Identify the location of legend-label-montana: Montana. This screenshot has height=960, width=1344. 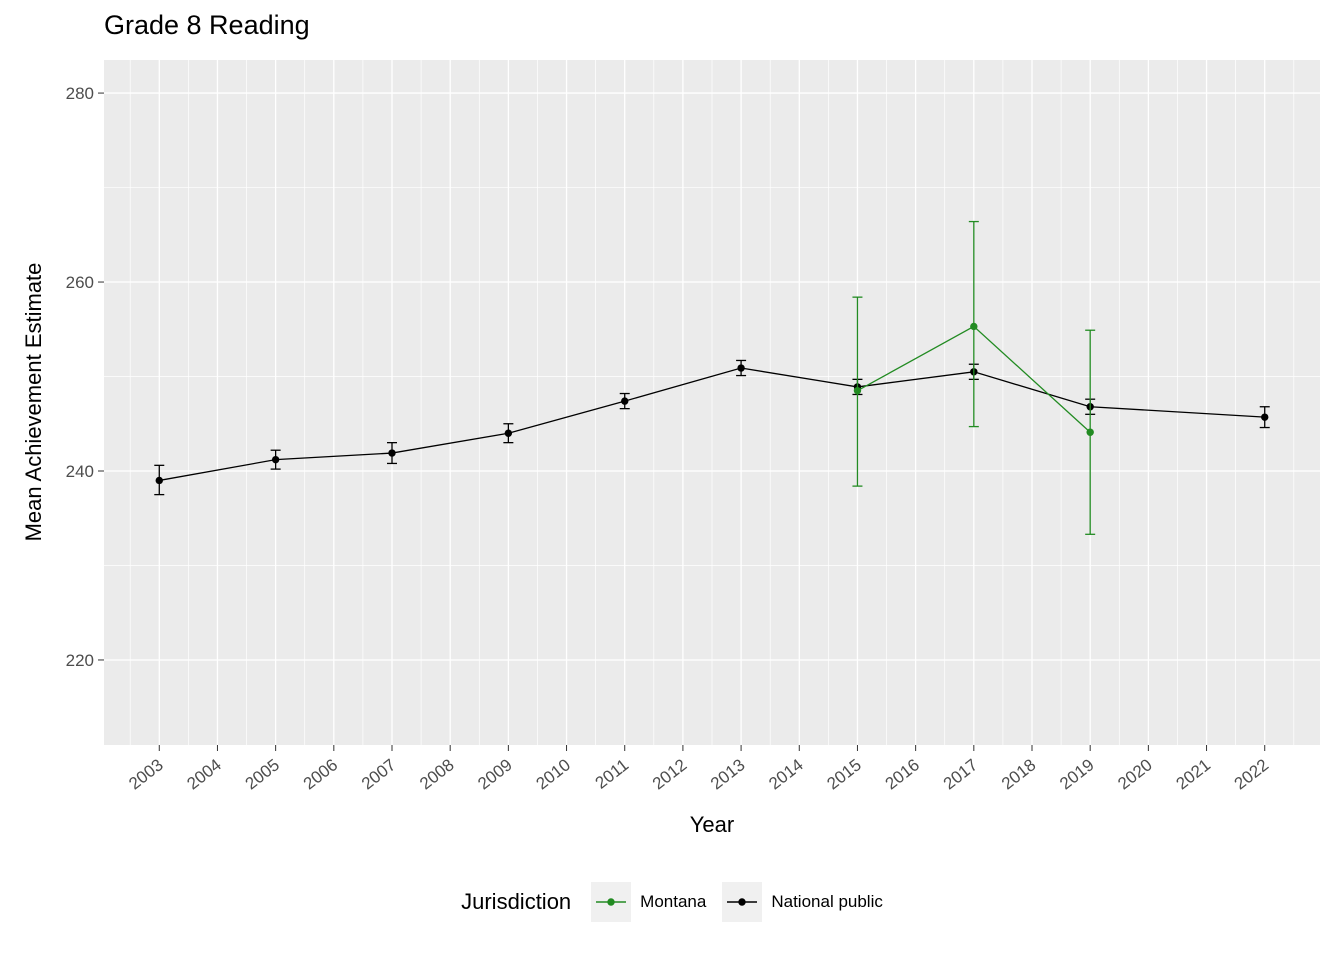
(673, 901).